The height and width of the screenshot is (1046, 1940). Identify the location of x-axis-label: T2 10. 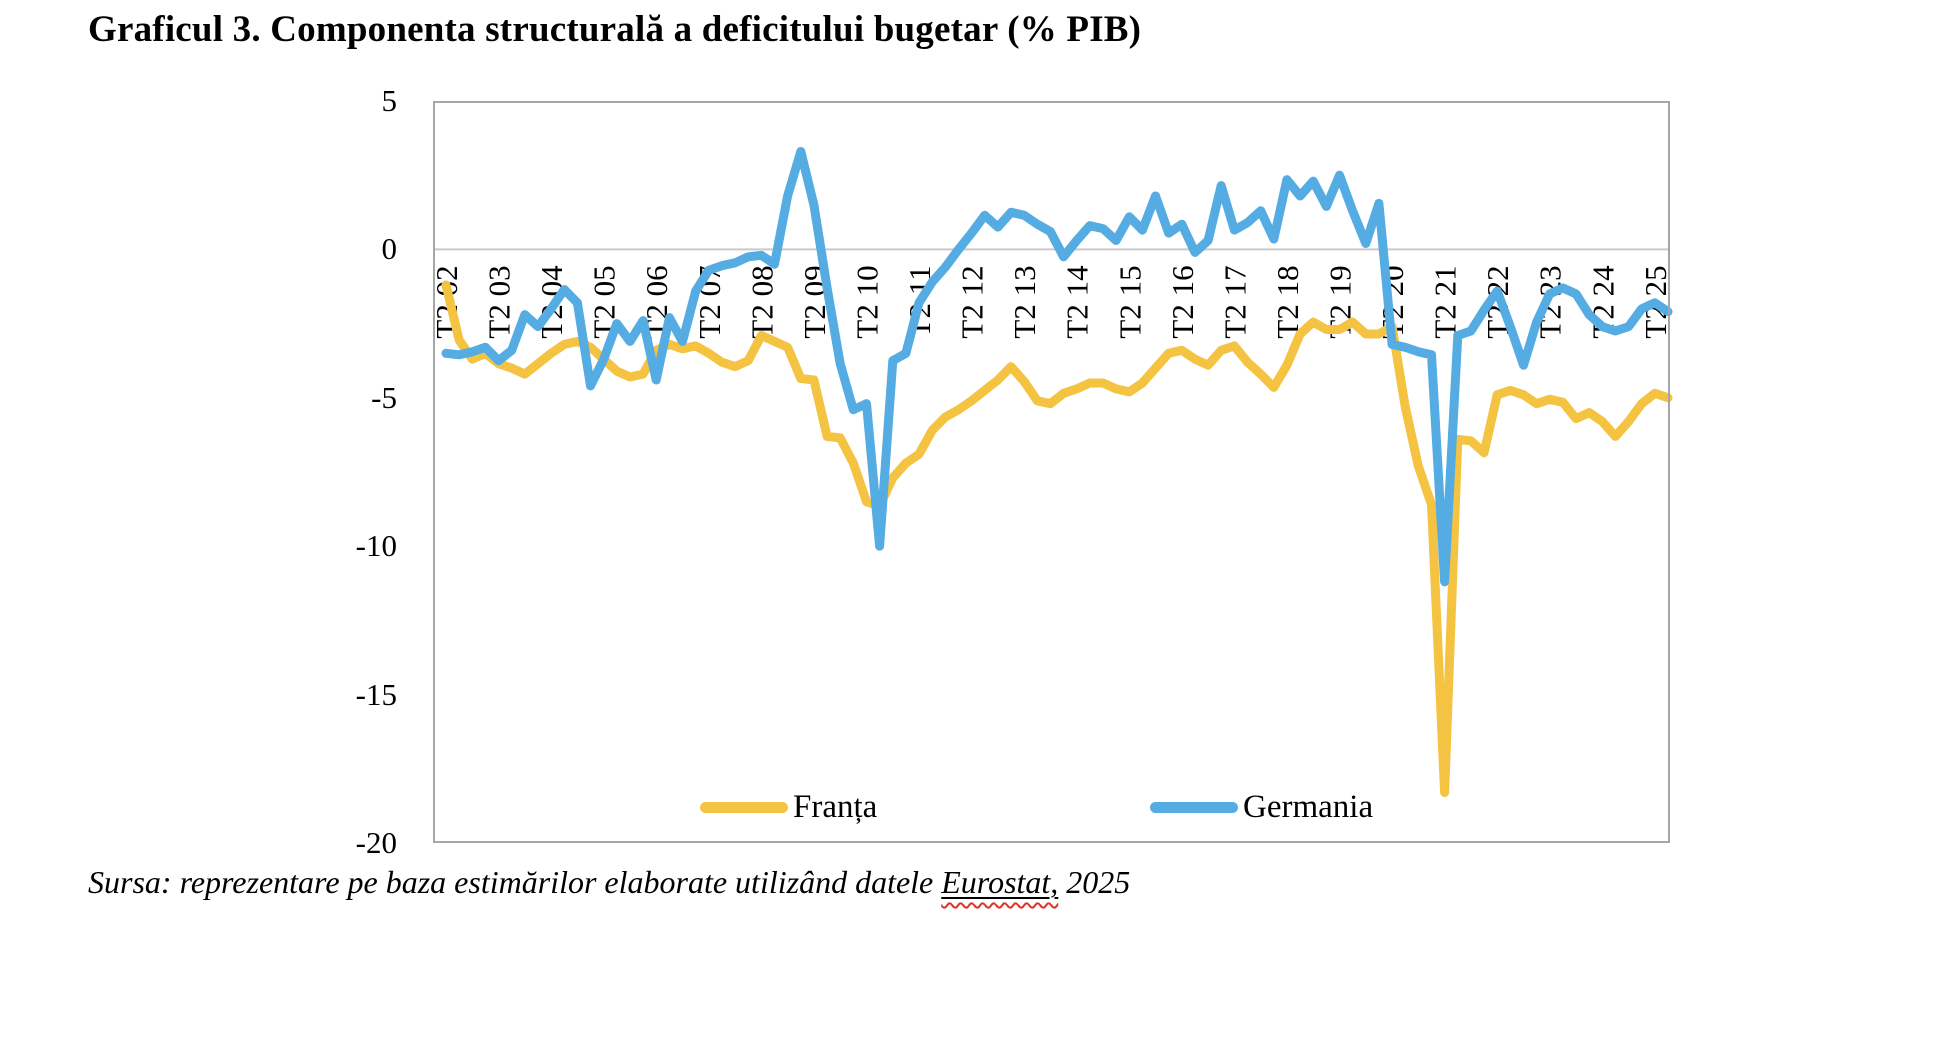
(867, 301).